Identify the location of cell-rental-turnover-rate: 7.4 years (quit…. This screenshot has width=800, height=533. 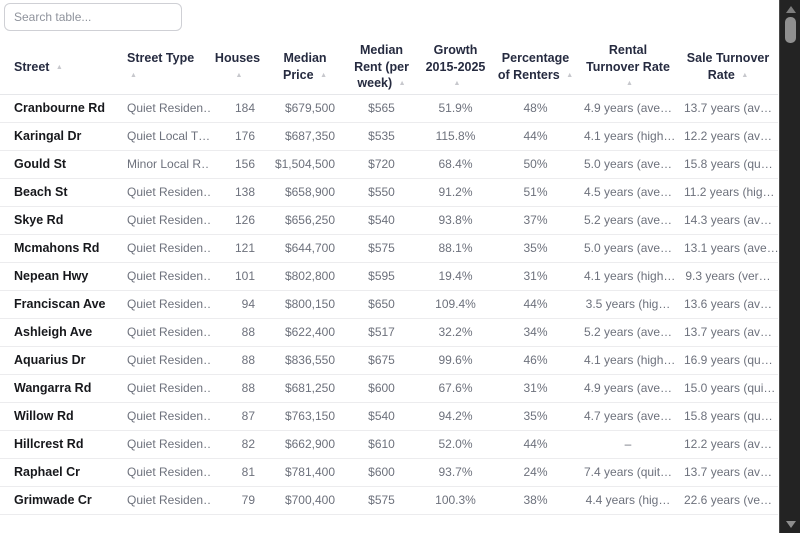
(628, 472).